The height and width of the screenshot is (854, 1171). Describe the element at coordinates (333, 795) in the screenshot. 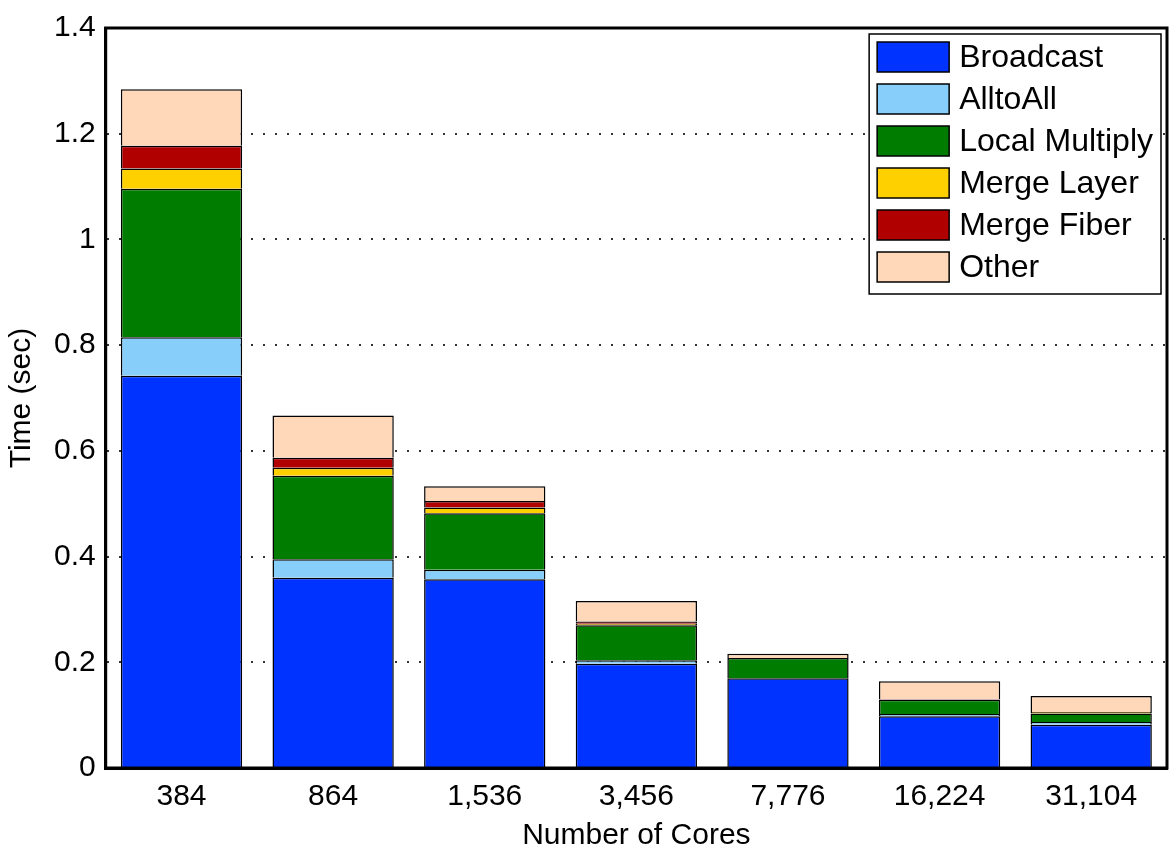

I see `x-tick-label: 864` at that location.